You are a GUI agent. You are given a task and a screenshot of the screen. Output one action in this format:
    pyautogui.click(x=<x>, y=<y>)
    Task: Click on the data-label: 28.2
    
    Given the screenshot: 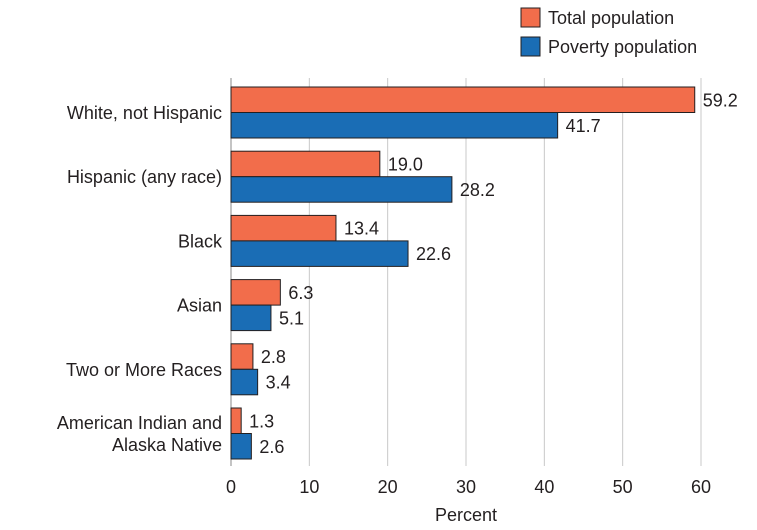 What is the action you would take?
    pyautogui.click(x=477, y=190)
    